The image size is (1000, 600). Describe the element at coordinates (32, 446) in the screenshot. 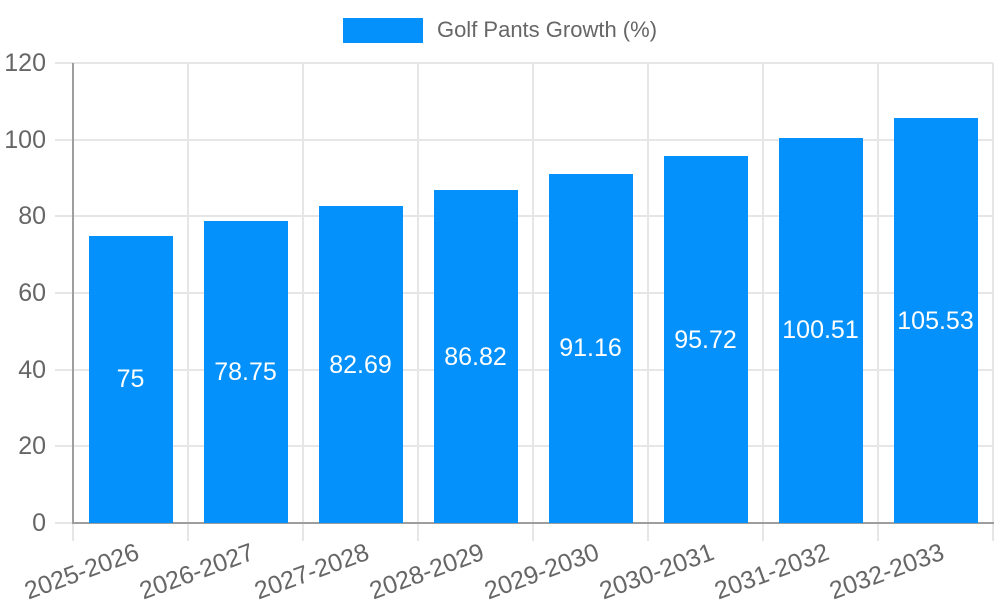

I see `y-axis-tick-label: 20` at that location.